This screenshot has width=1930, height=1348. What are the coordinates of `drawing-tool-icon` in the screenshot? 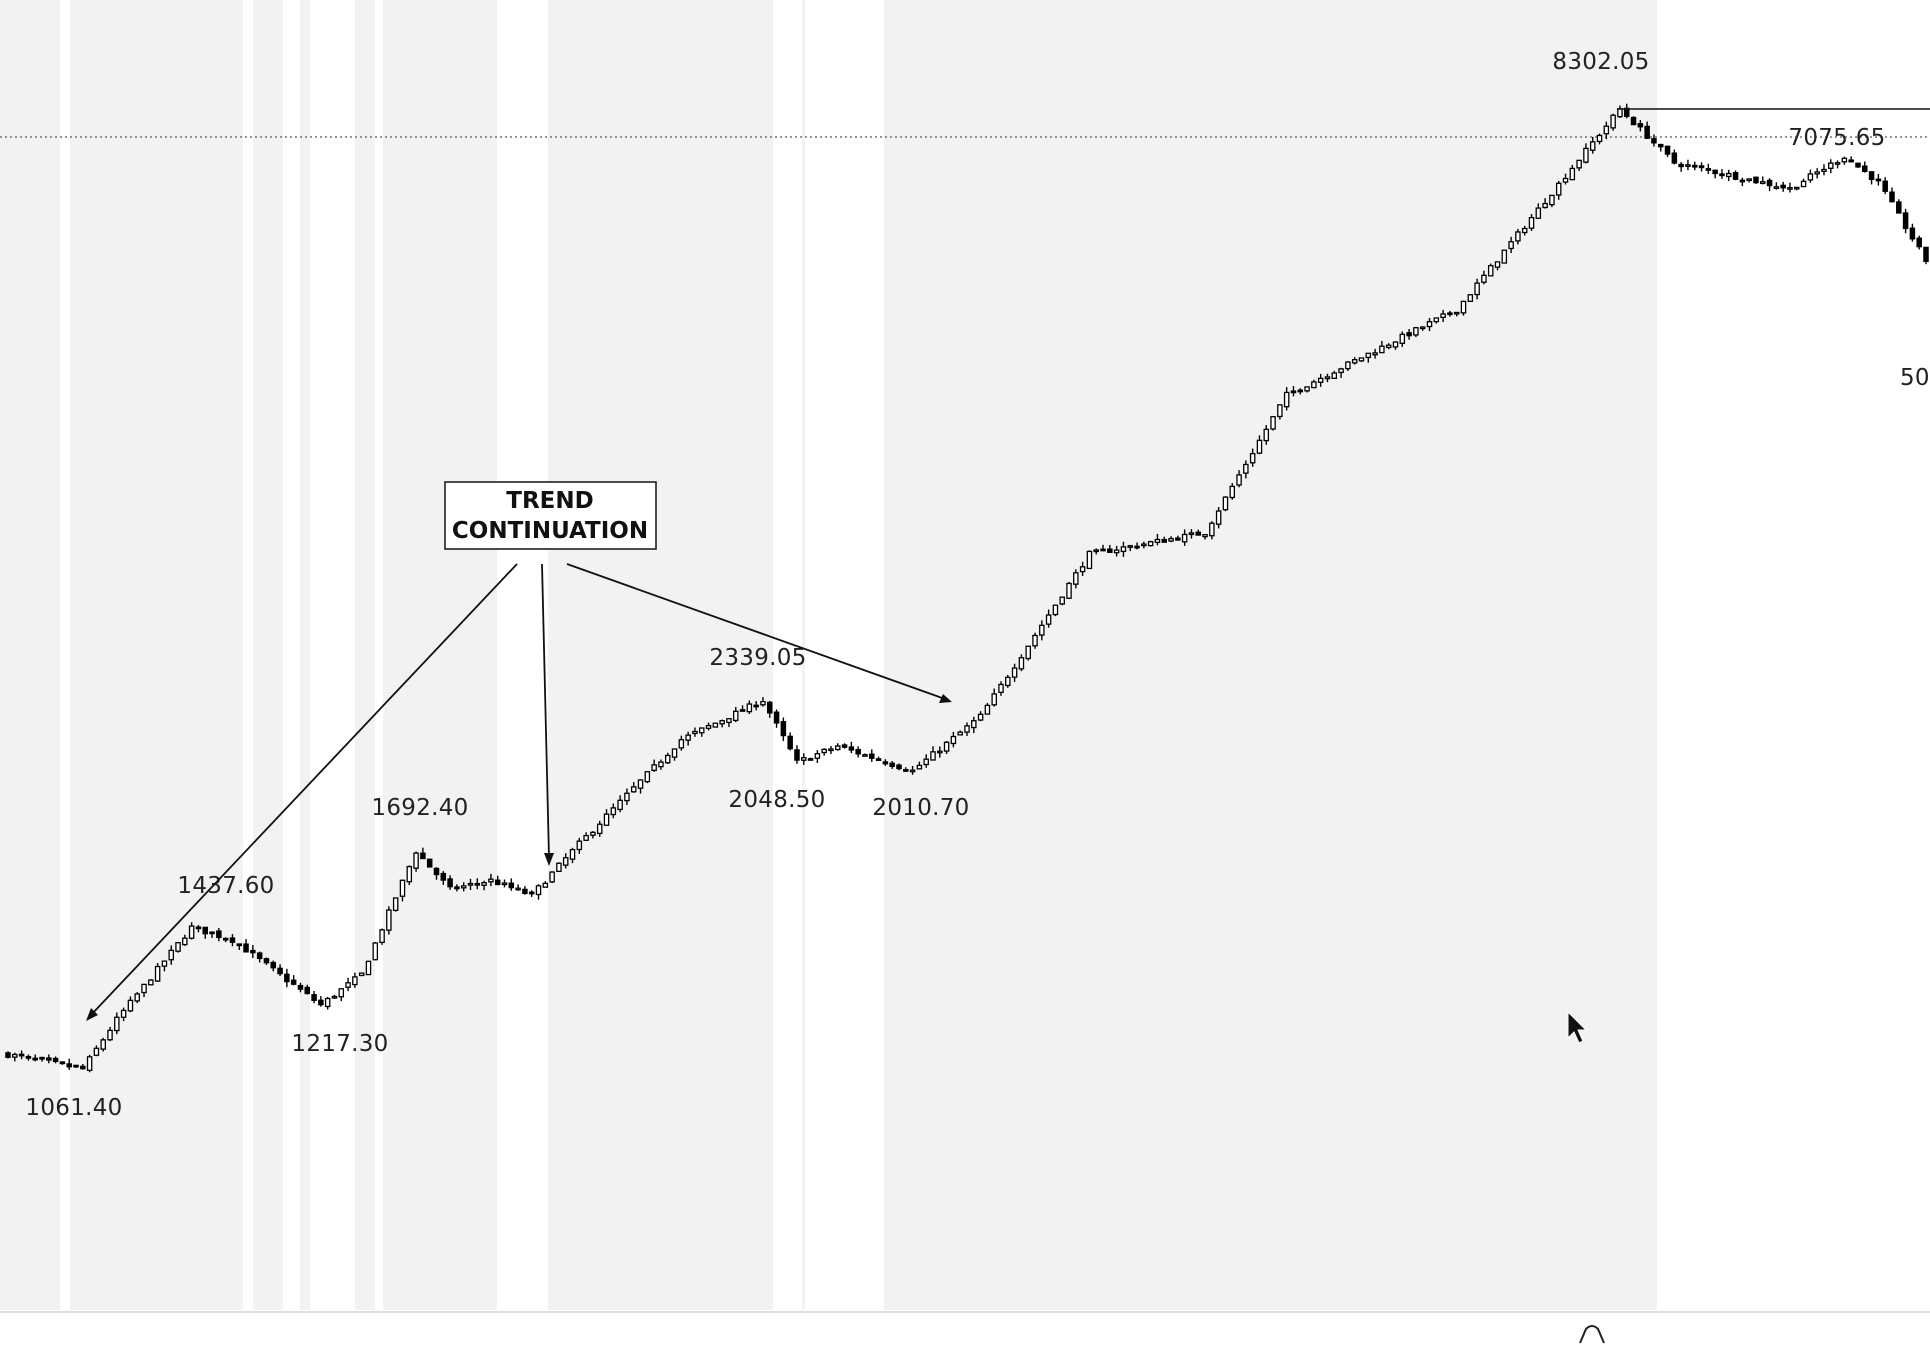 It's located at (1592, 1329).